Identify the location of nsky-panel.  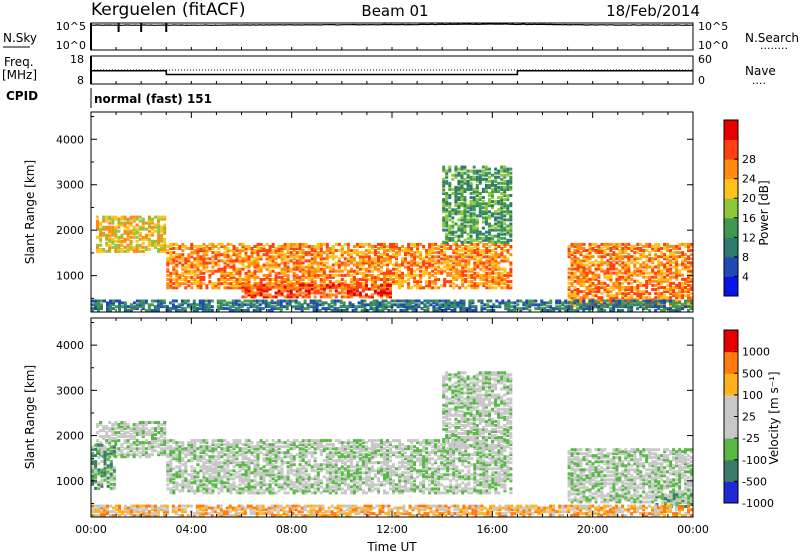
(392, 36).